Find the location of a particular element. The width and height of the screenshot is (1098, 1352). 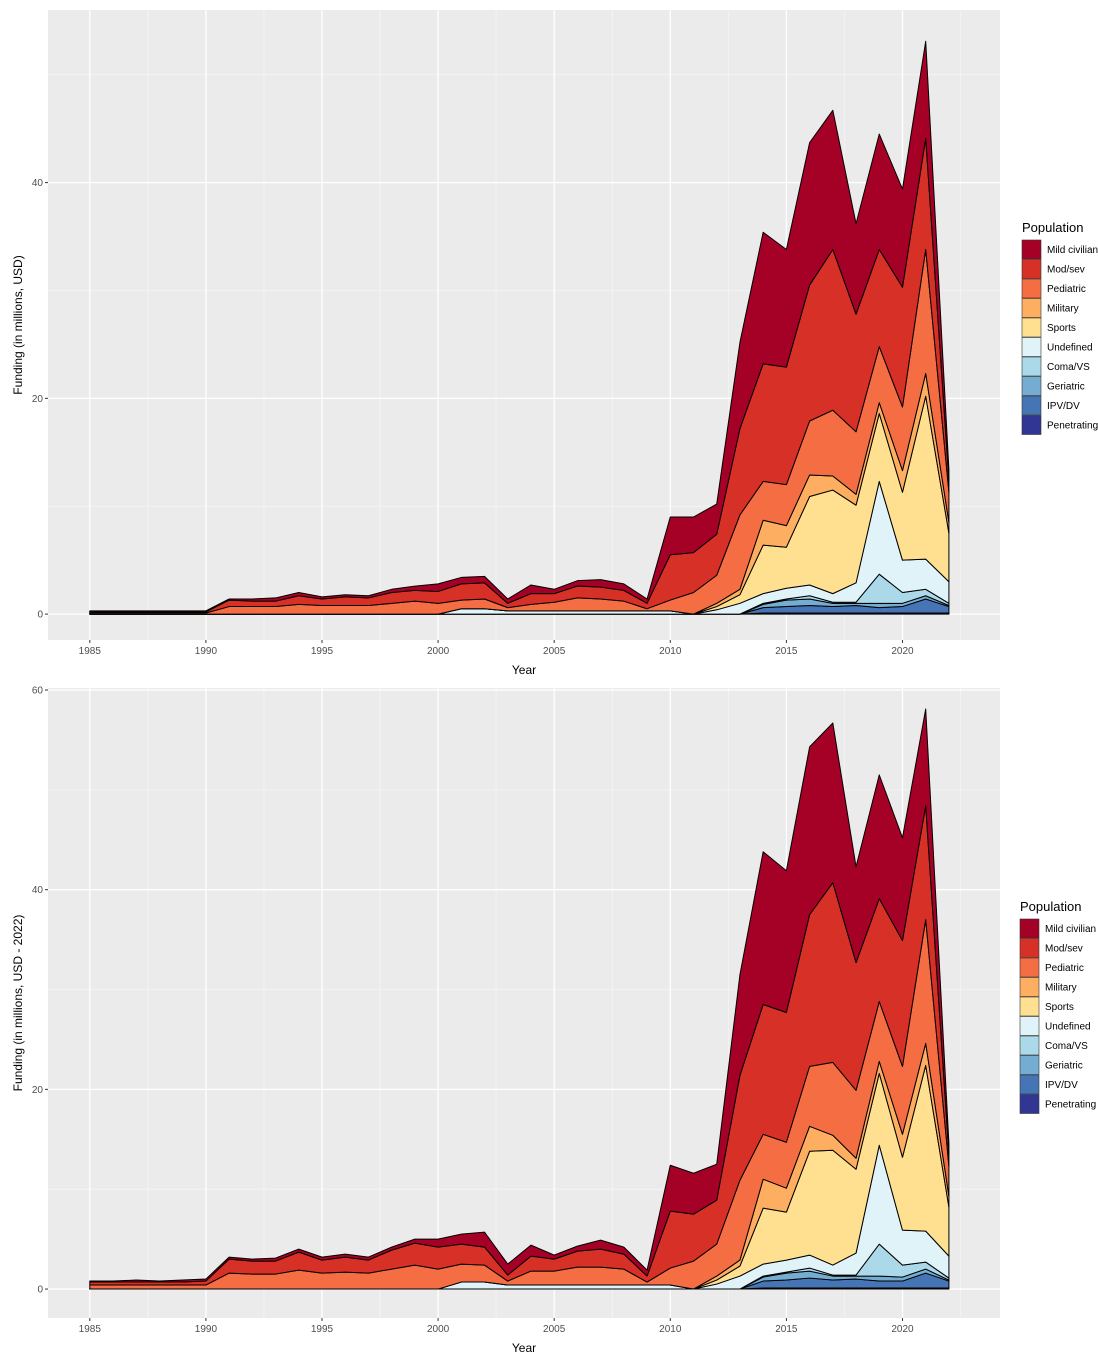

bottom-y-tick-label: 0 is located at coordinates (40, 1290).